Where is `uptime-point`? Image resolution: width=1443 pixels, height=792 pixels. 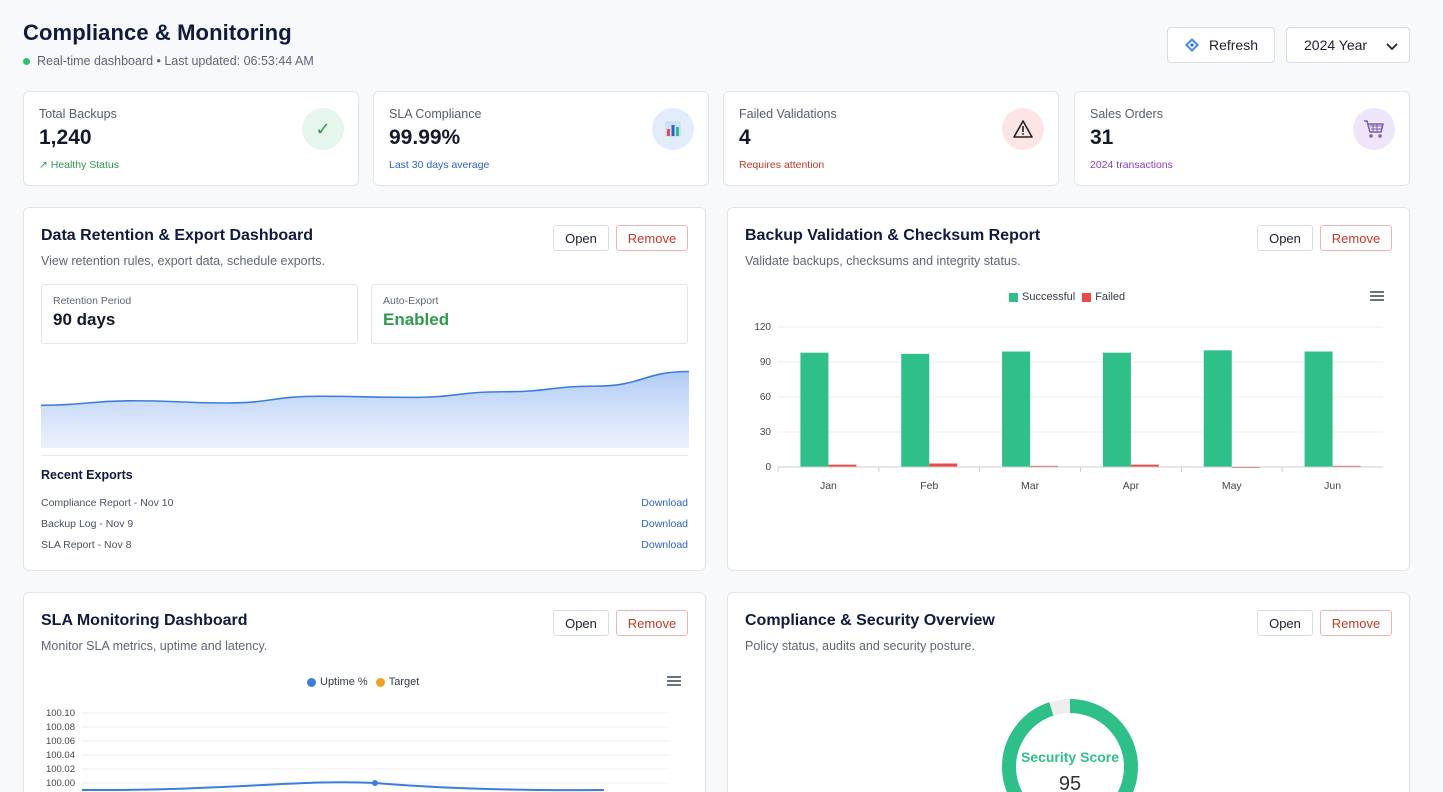
uptime-point is located at coordinates (375, 783).